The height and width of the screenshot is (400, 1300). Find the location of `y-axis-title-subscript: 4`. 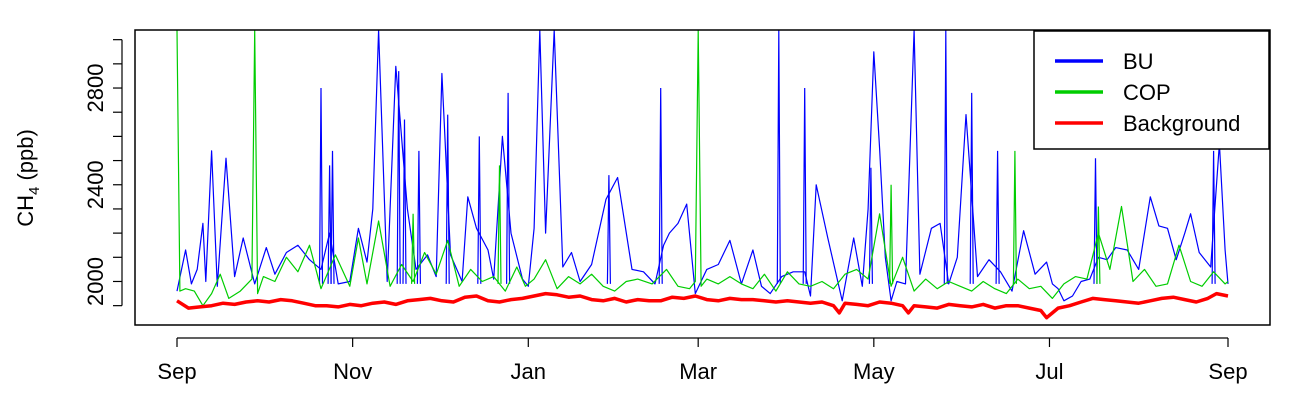

y-axis-title-subscript: 4 is located at coordinates (34, 191).